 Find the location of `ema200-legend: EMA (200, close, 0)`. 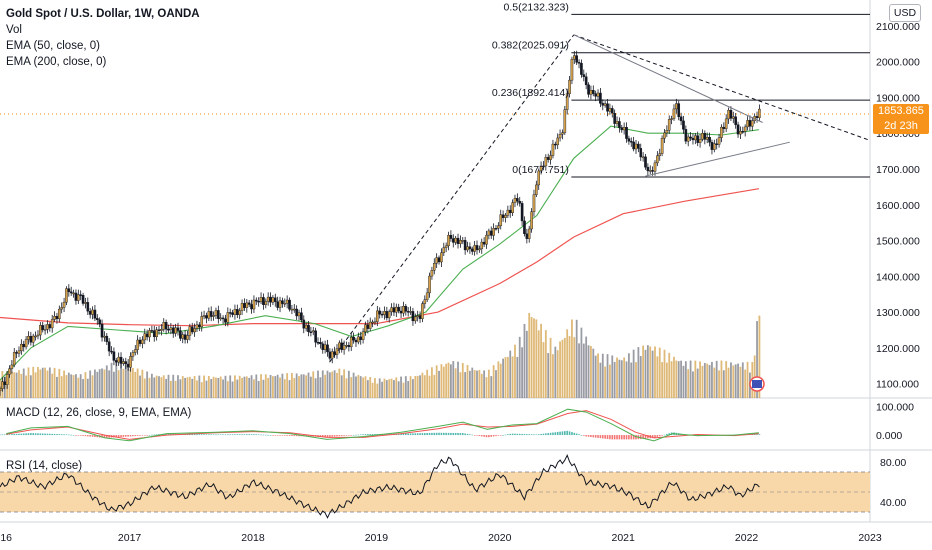

ema200-legend: EMA (200, close, 0) is located at coordinates (56, 62).